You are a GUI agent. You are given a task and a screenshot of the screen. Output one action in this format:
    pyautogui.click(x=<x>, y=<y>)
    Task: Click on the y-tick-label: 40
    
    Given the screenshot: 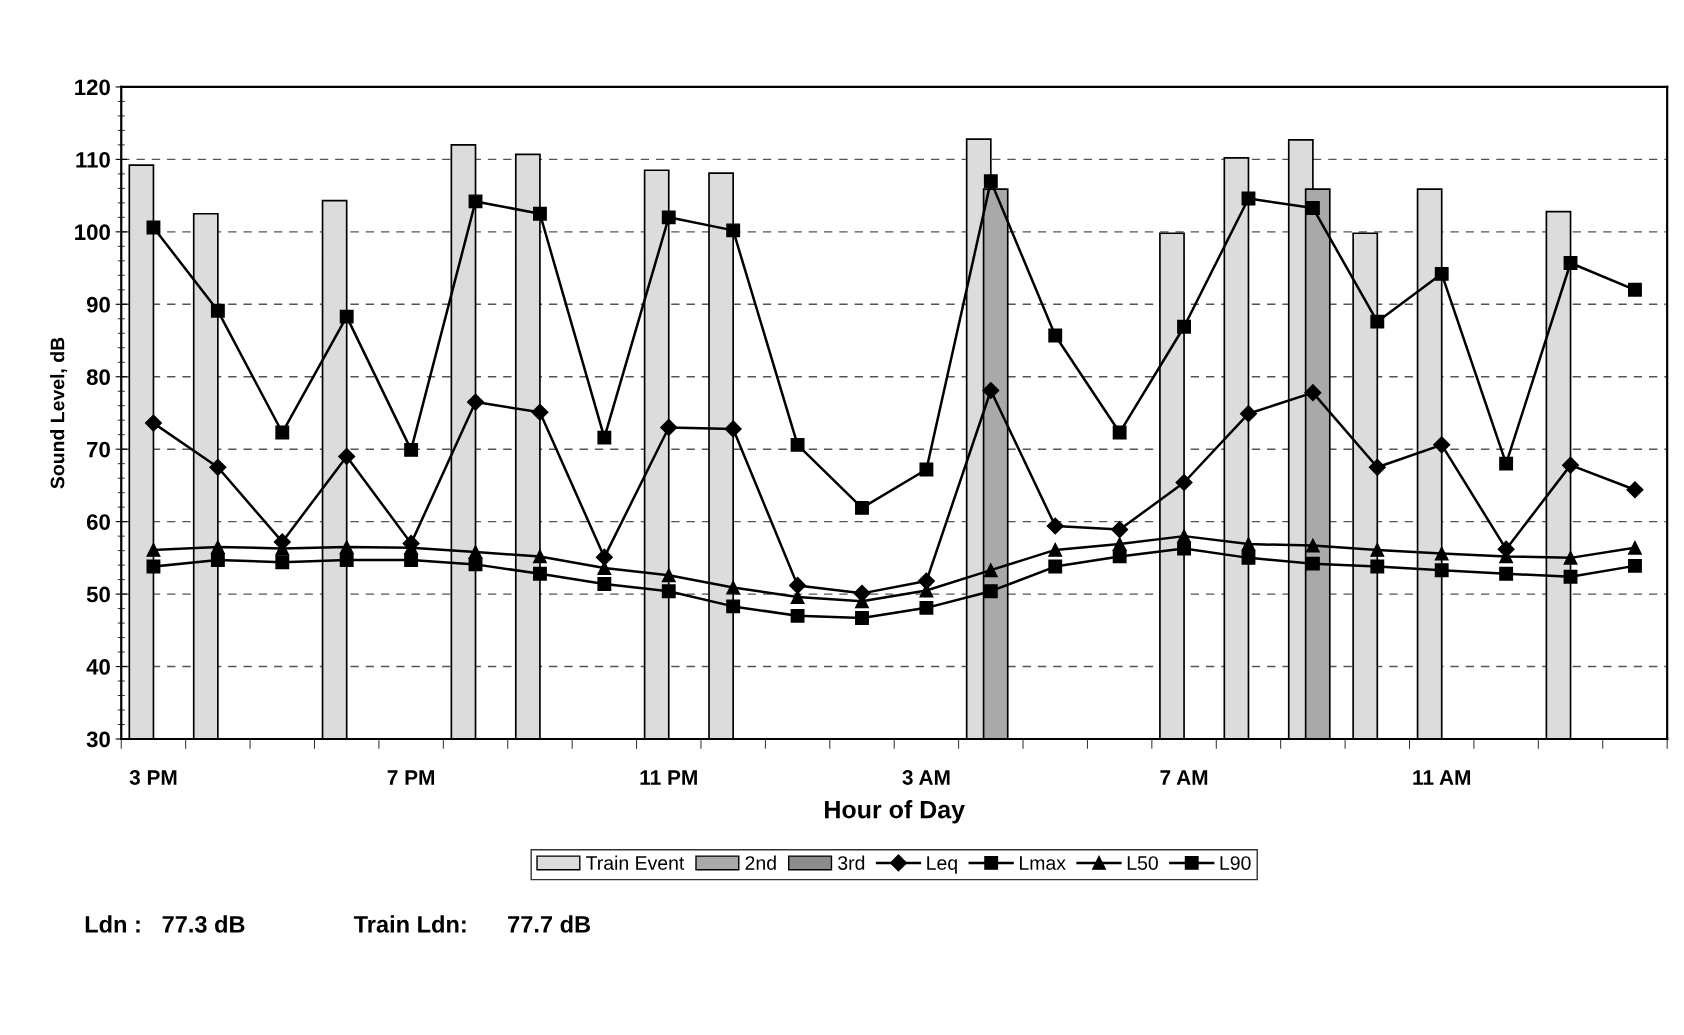 What is the action you would take?
    pyautogui.click(x=98, y=667)
    